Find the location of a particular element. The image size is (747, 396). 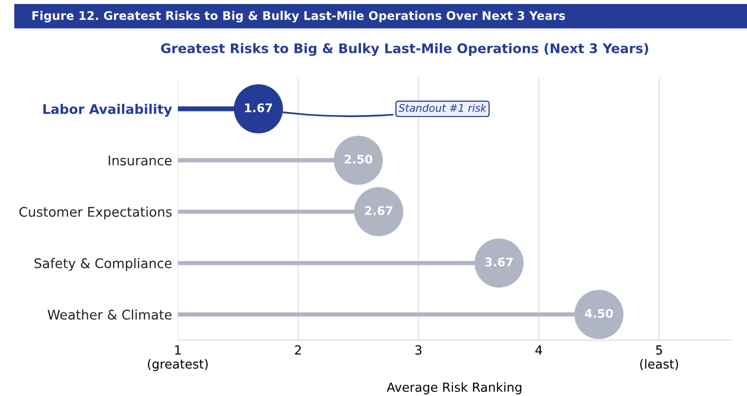

data-label: 2.50 is located at coordinates (358, 159).